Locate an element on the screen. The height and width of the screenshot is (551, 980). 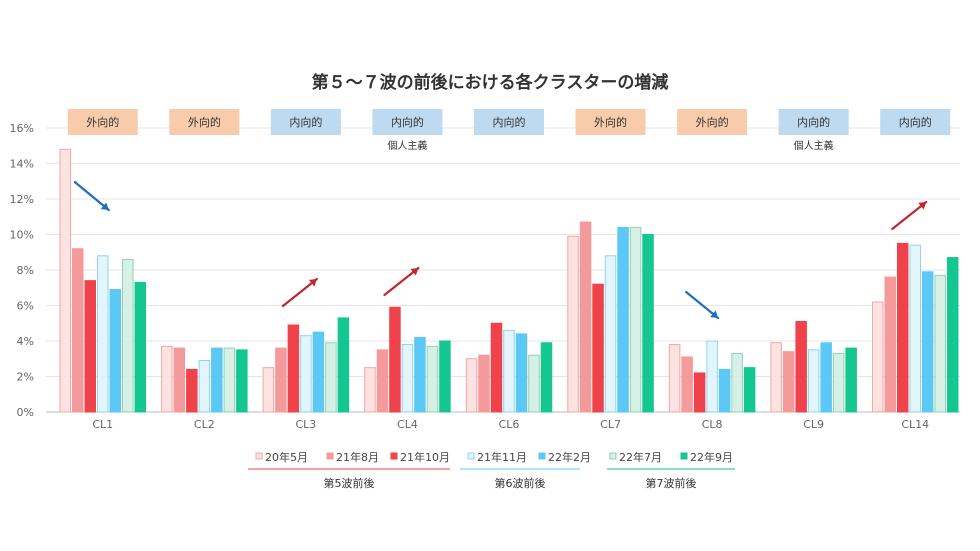
y-tick-label: 6% is located at coordinates (25, 306).